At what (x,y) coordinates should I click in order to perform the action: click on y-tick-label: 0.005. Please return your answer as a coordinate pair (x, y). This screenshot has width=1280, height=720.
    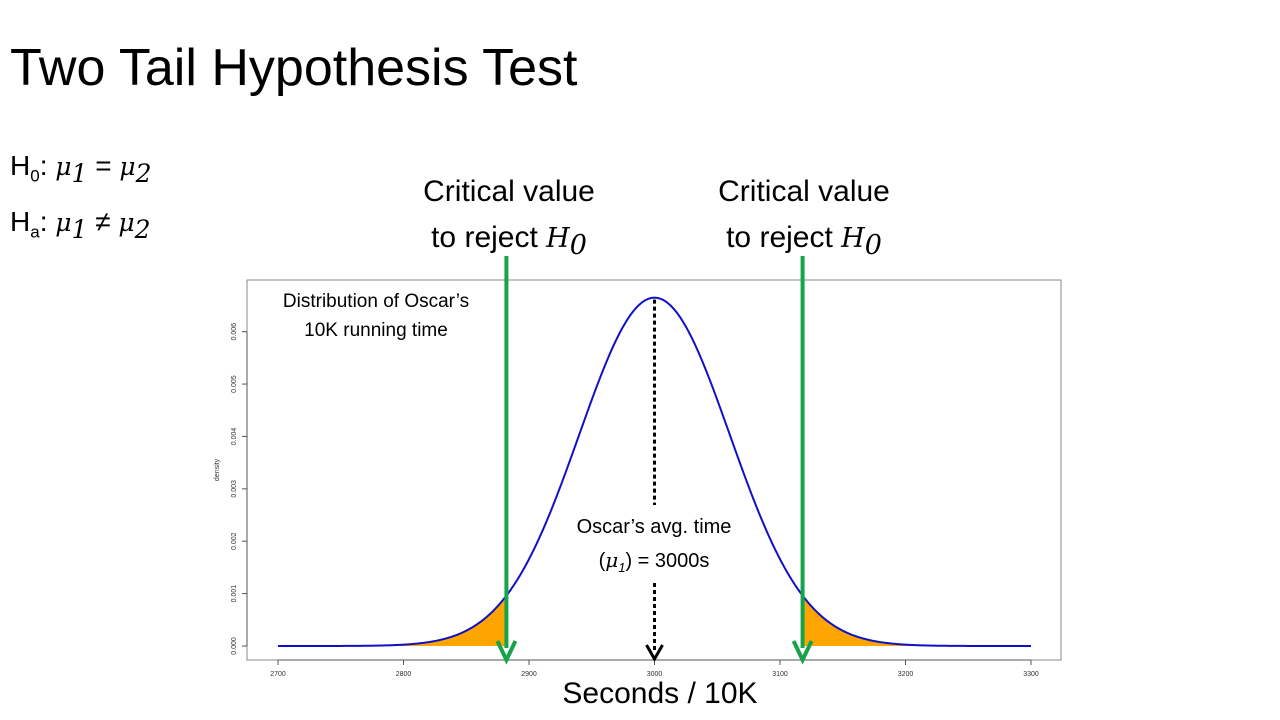
    Looking at the image, I should click on (234, 384).